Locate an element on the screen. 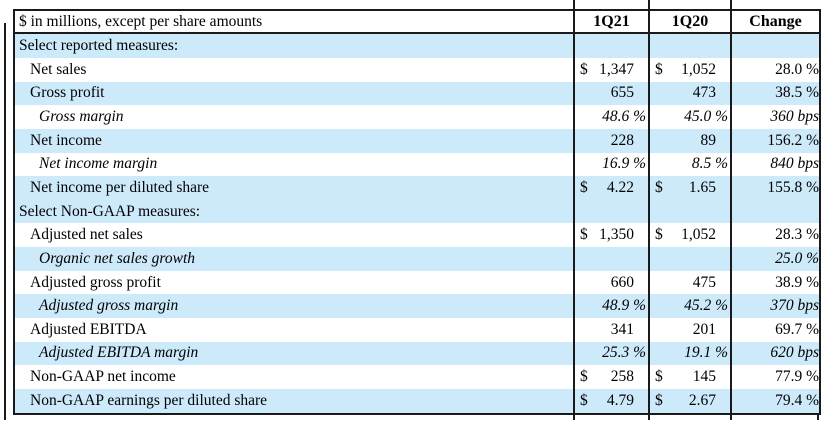  value-1q20: 201 is located at coordinates (689, 330).